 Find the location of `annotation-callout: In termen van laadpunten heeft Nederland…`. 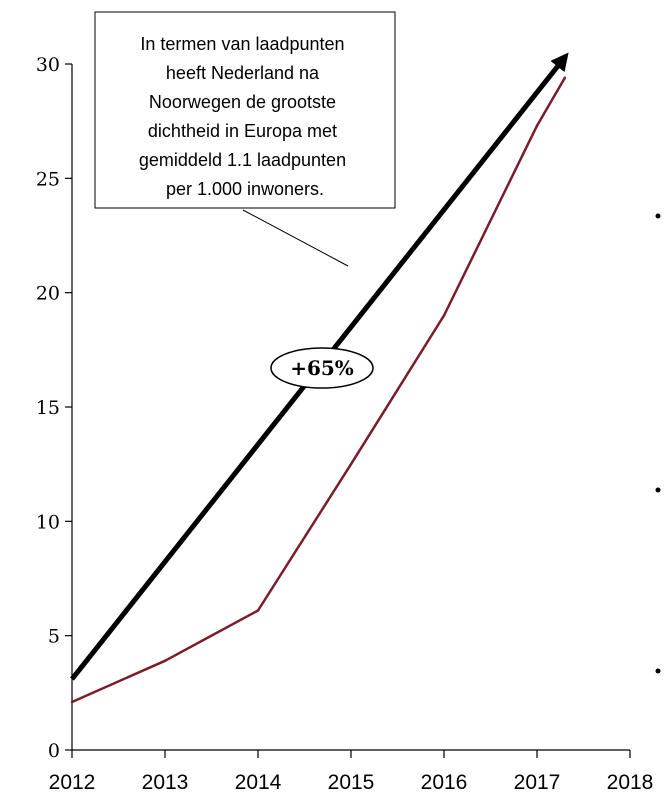

annotation-callout: In termen van laadpunten heeft Nederland… is located at coordinates (245, 139).